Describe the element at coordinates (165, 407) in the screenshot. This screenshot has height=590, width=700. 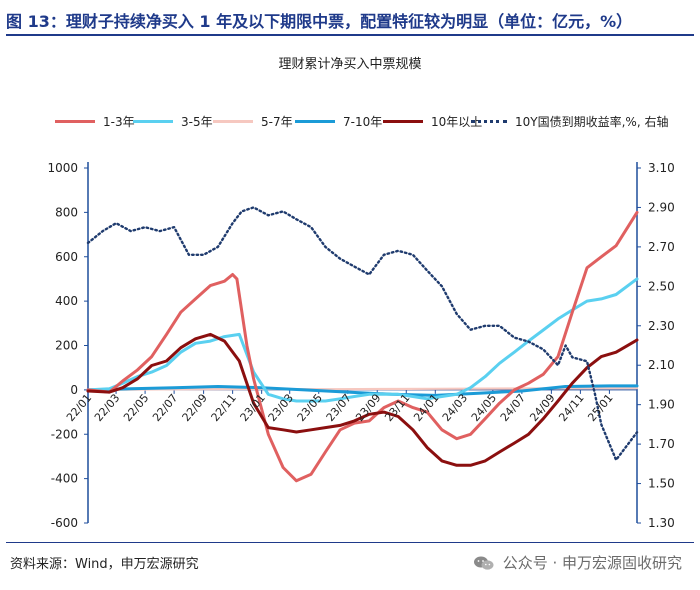
I see `x-tick-label: 22/07` at that location.